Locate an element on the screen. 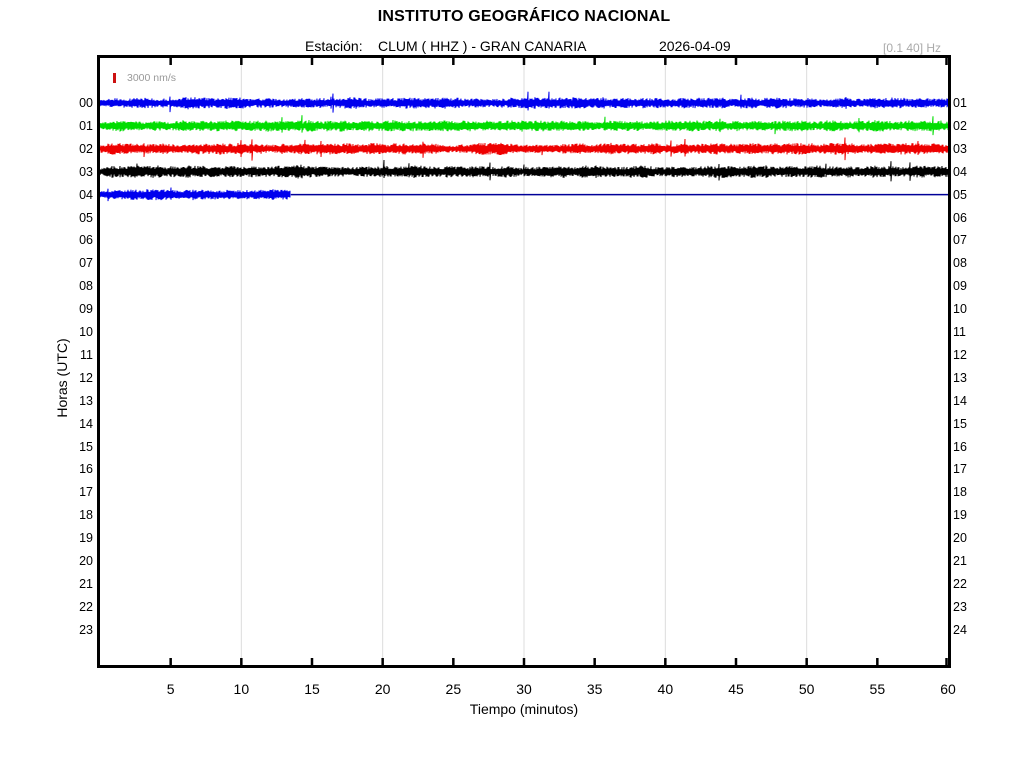 Image resolution: width=1024 pixels, height=768 pixels. record-date: 2026-04-09 is located at coordinates (695, 46).